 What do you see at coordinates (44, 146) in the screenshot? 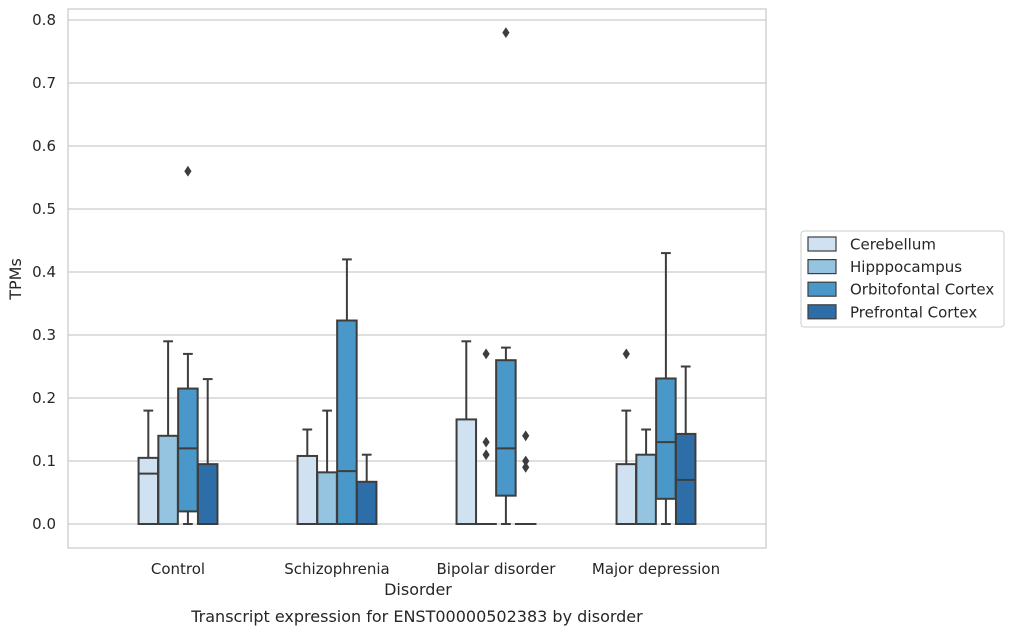
I see `y-tick-label: 0.6` at bounding box center [44, 146].